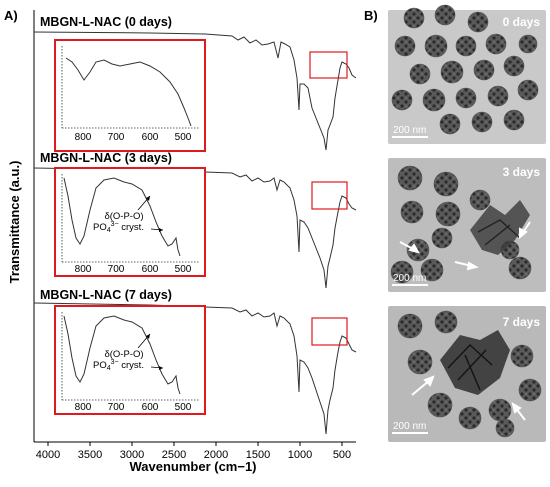 This screenshot has width=550, height=487. What do you see at coordinates (409, 278) in the screenshot?
I see `tem-3-scale-text: 200 nm` at bounding box center [409, 278].